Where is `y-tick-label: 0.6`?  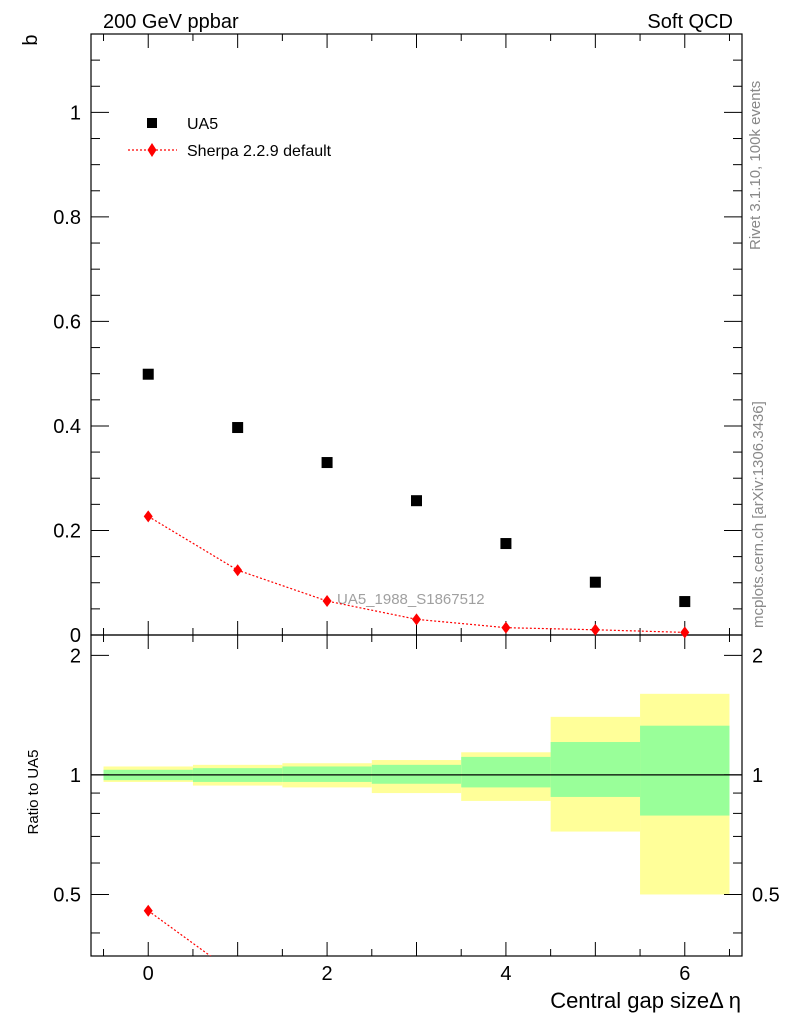 y-tick-label: 0.6 is located at coordinates (67, 322).